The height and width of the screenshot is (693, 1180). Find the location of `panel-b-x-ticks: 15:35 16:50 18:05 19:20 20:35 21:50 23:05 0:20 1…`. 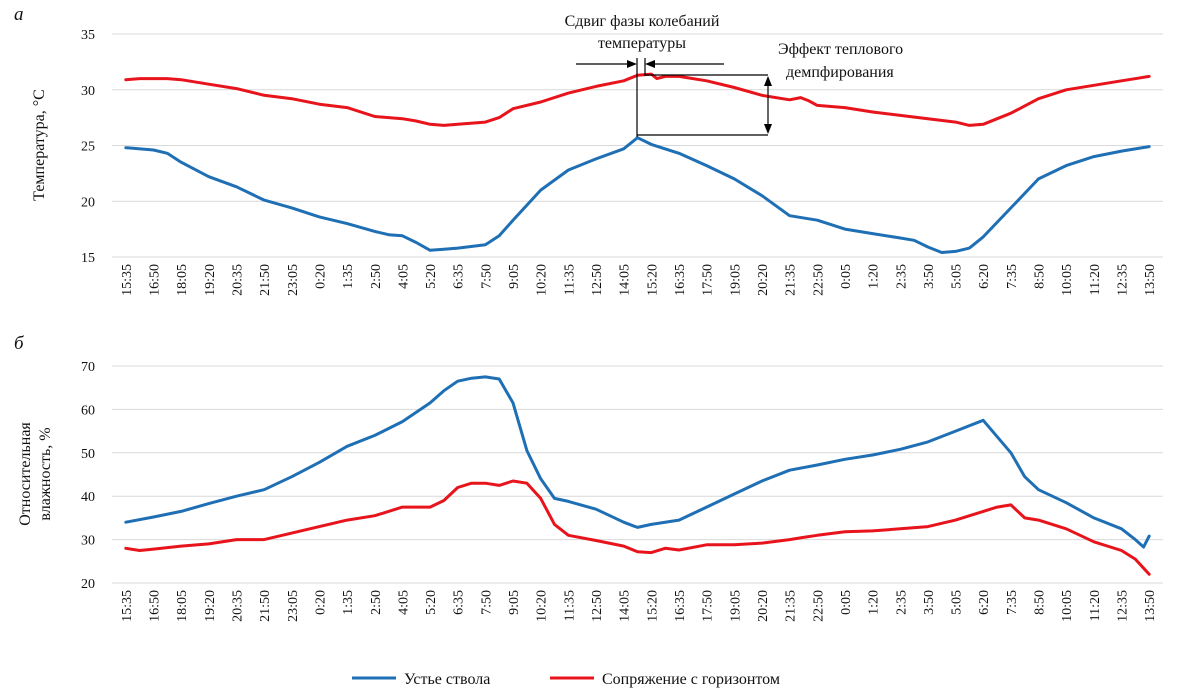

panel-b-x-ticks: 15:35 16:50 18:05 19:20 20:35 21:50 23:05 0:20 1… is located at coordinates (639, 606).